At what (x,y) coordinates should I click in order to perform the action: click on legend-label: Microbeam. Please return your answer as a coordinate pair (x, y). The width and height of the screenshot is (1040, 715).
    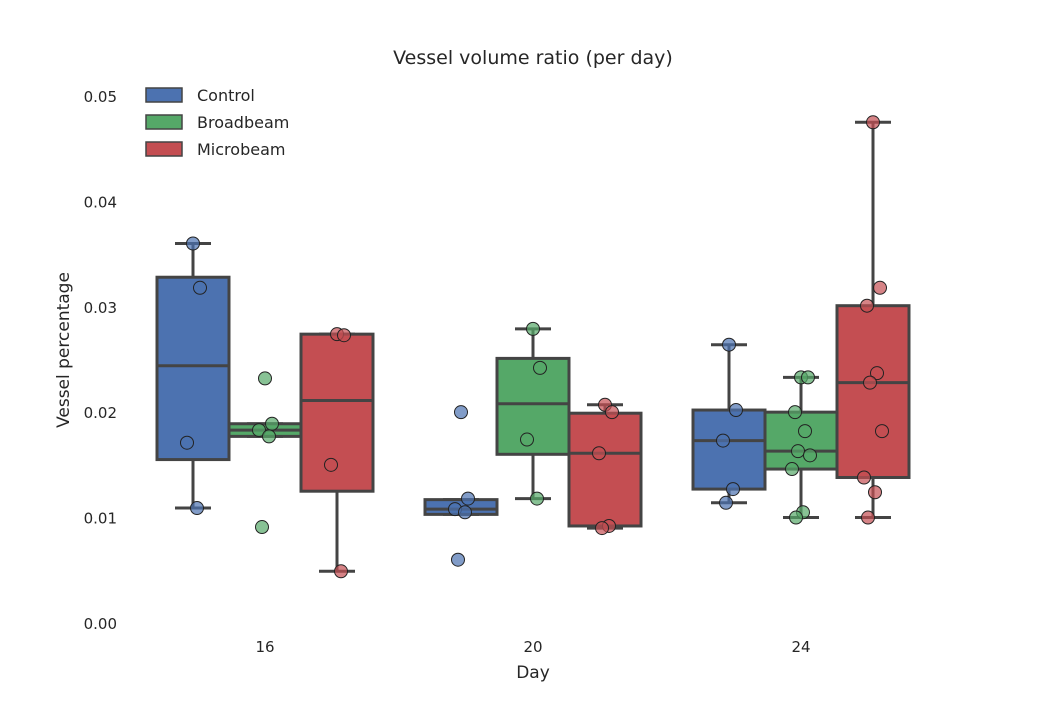
    Looking at the image, I should click on (241, 149).